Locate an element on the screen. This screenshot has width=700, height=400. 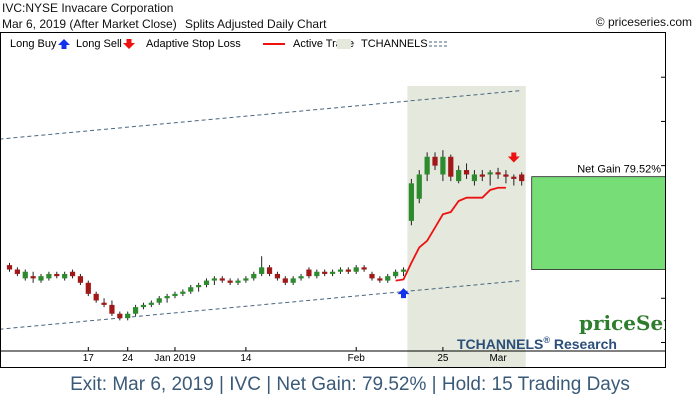
active-trade-zone is located at coordinates (466, 226).